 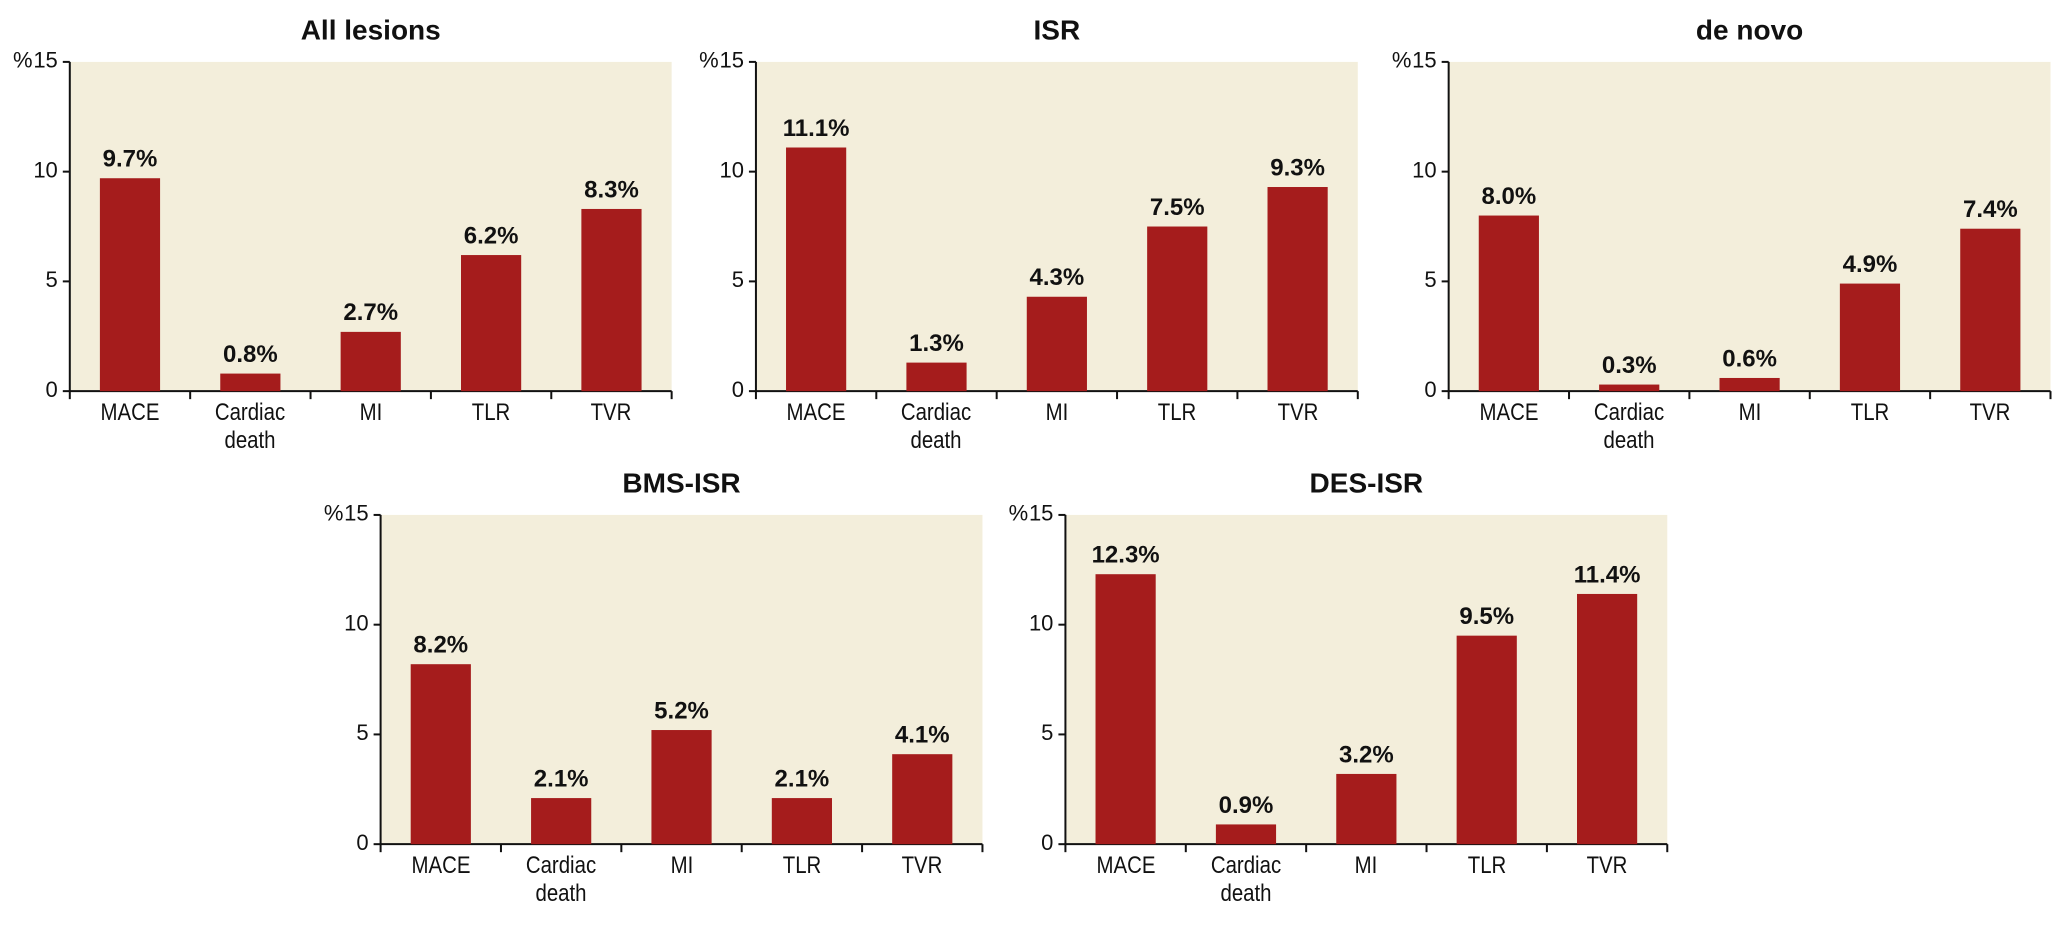 I want to click on value-label: 6.2%, so click(x=491, y=235).